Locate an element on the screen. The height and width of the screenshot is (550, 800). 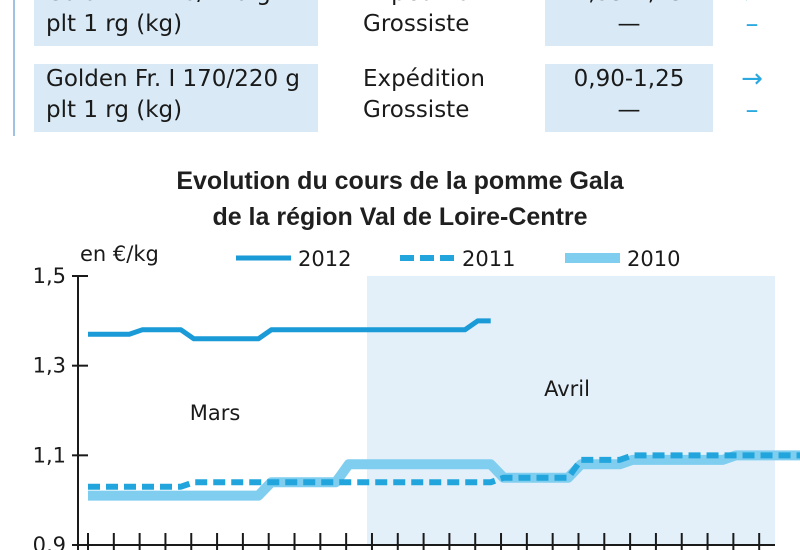
series-line-2010 is located at coordinates (444, 475).